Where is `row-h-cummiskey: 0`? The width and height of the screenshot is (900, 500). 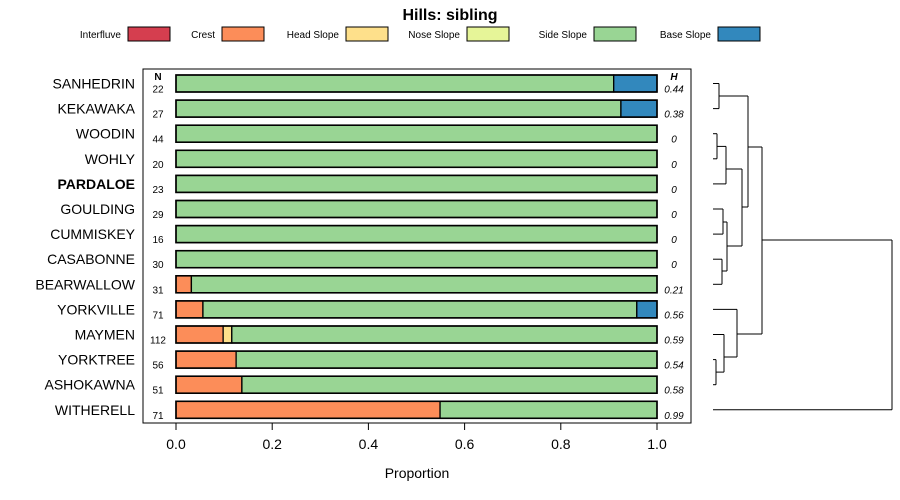
row-h-cummiskey: 0 is located at coordinates (674, 240).